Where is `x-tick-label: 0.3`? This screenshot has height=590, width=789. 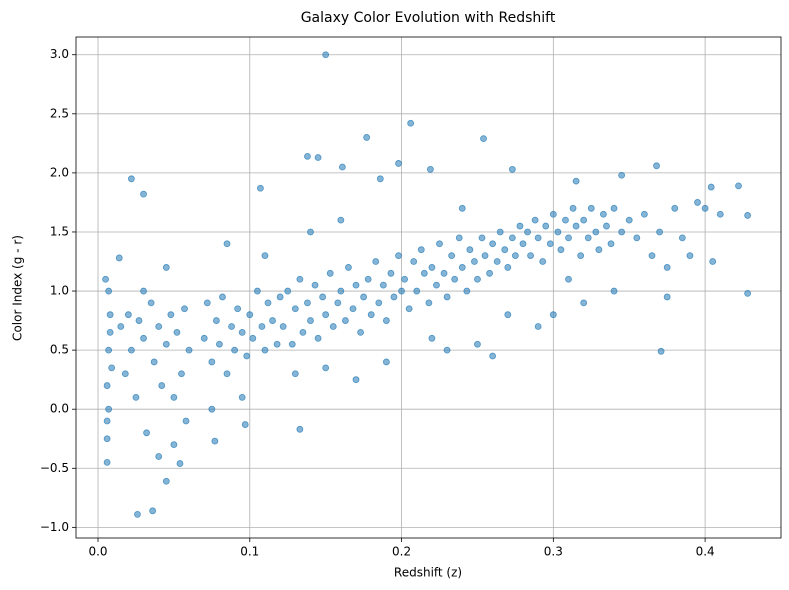
x-tick-label: 0.3 is located at coordinates (553, 552).